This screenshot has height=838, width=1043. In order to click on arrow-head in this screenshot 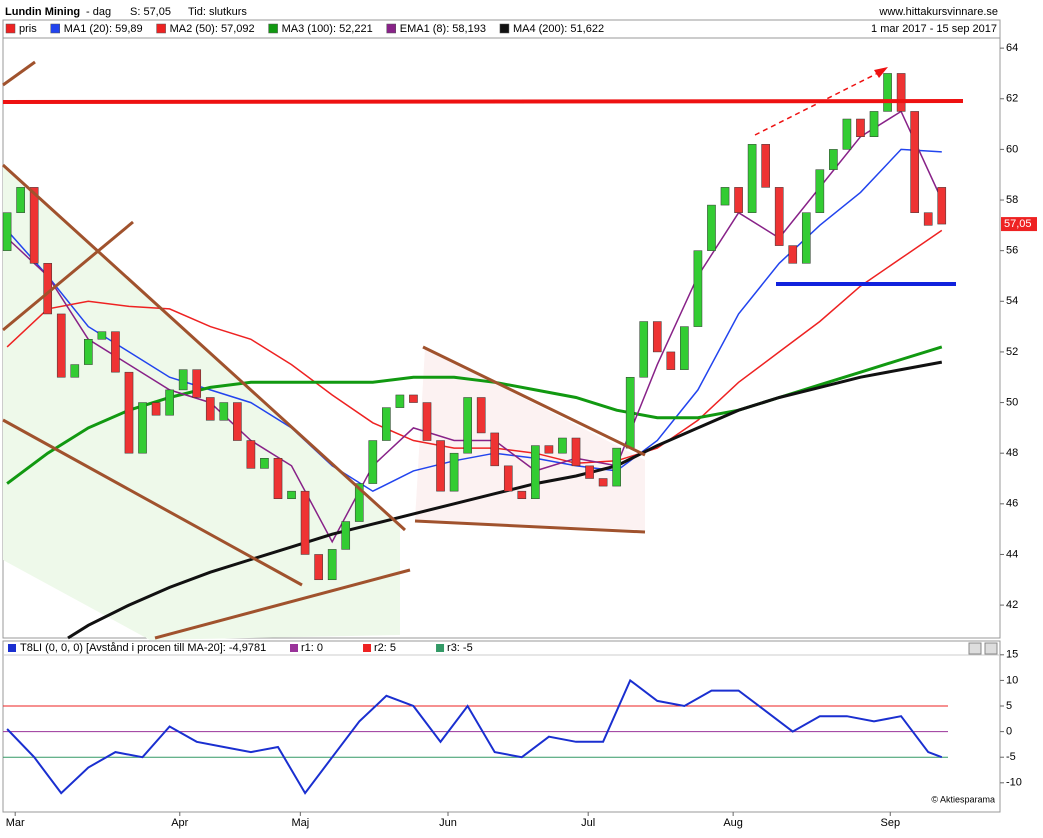, I will do `click(881, 72)`.